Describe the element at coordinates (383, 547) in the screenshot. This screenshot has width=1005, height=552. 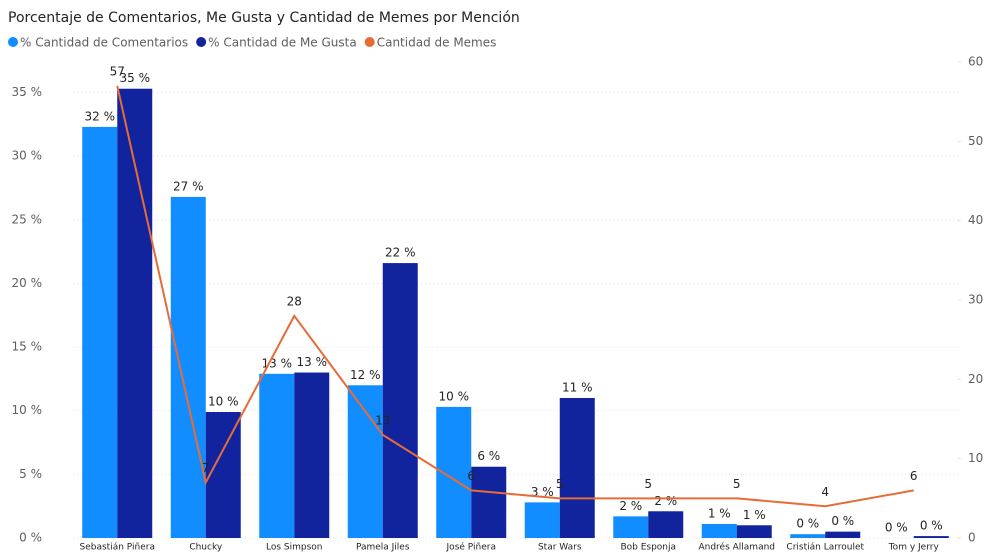
I see `x-tick-label: Pamela Jiles` at that location.